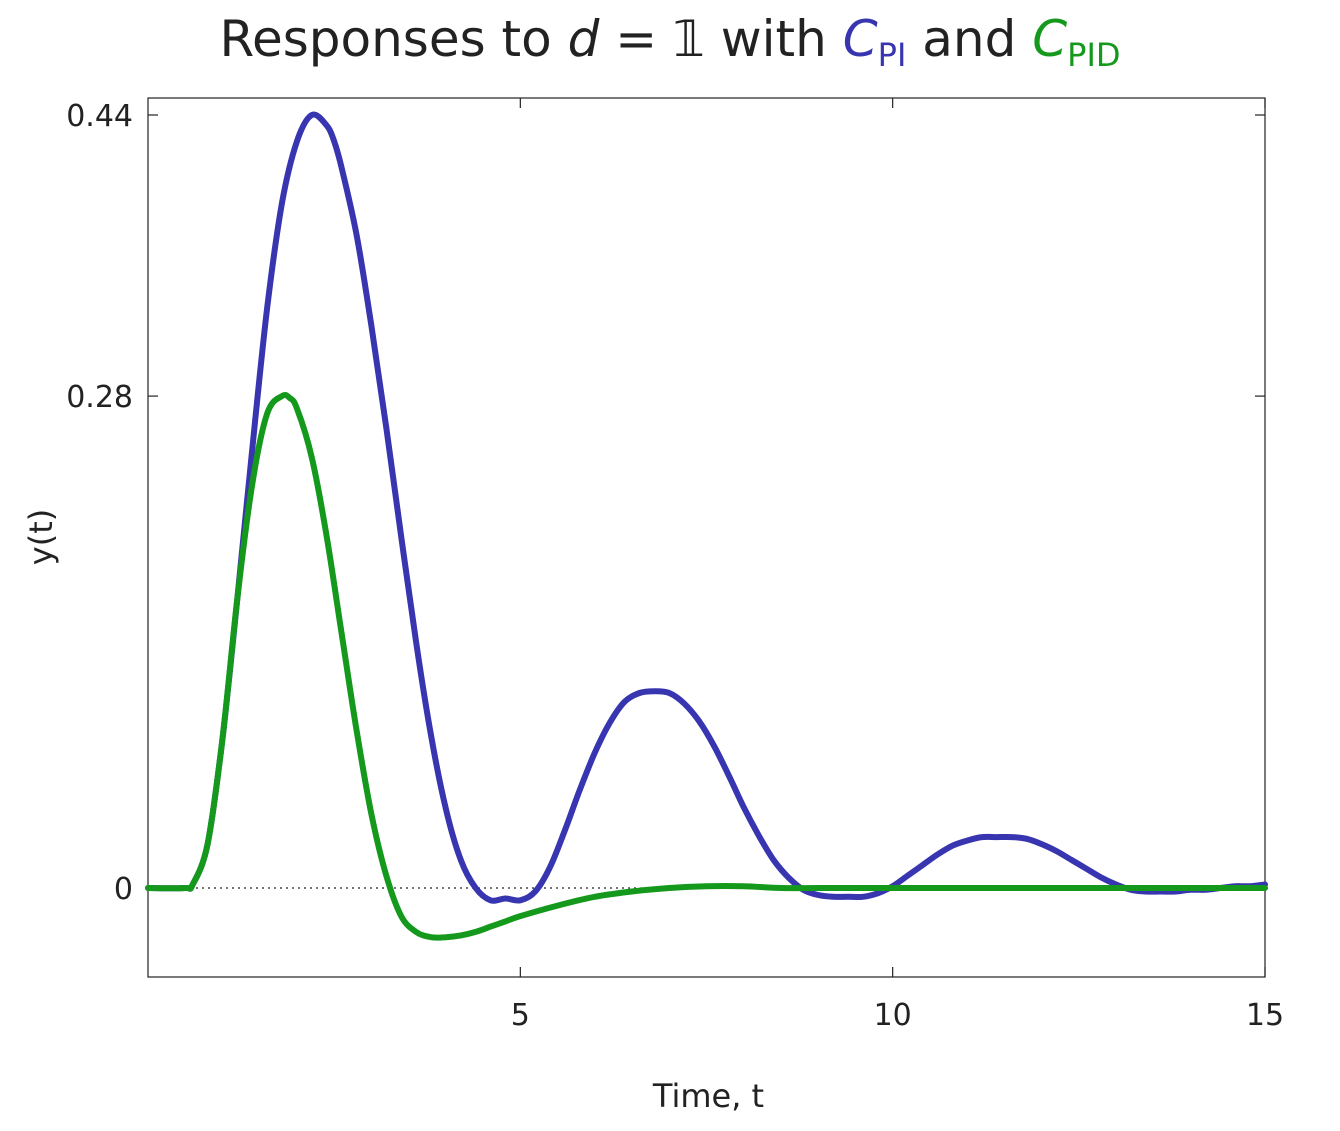 This screenshot has width=1340, height=1131. I want to click on title-cpi-symbol: C, so click(860, 39).